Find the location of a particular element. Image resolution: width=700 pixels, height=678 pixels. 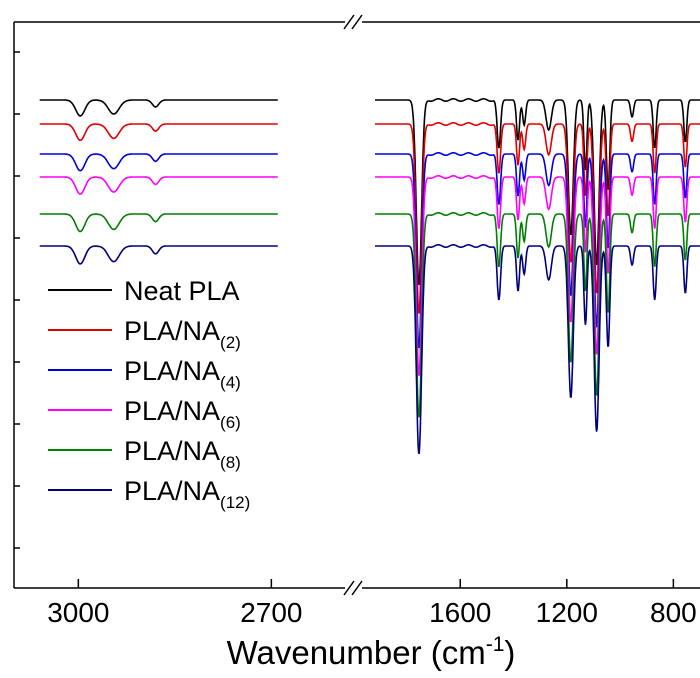

x-axis-label-text: Wavenumber (cm is located at coordinates (356, 652).